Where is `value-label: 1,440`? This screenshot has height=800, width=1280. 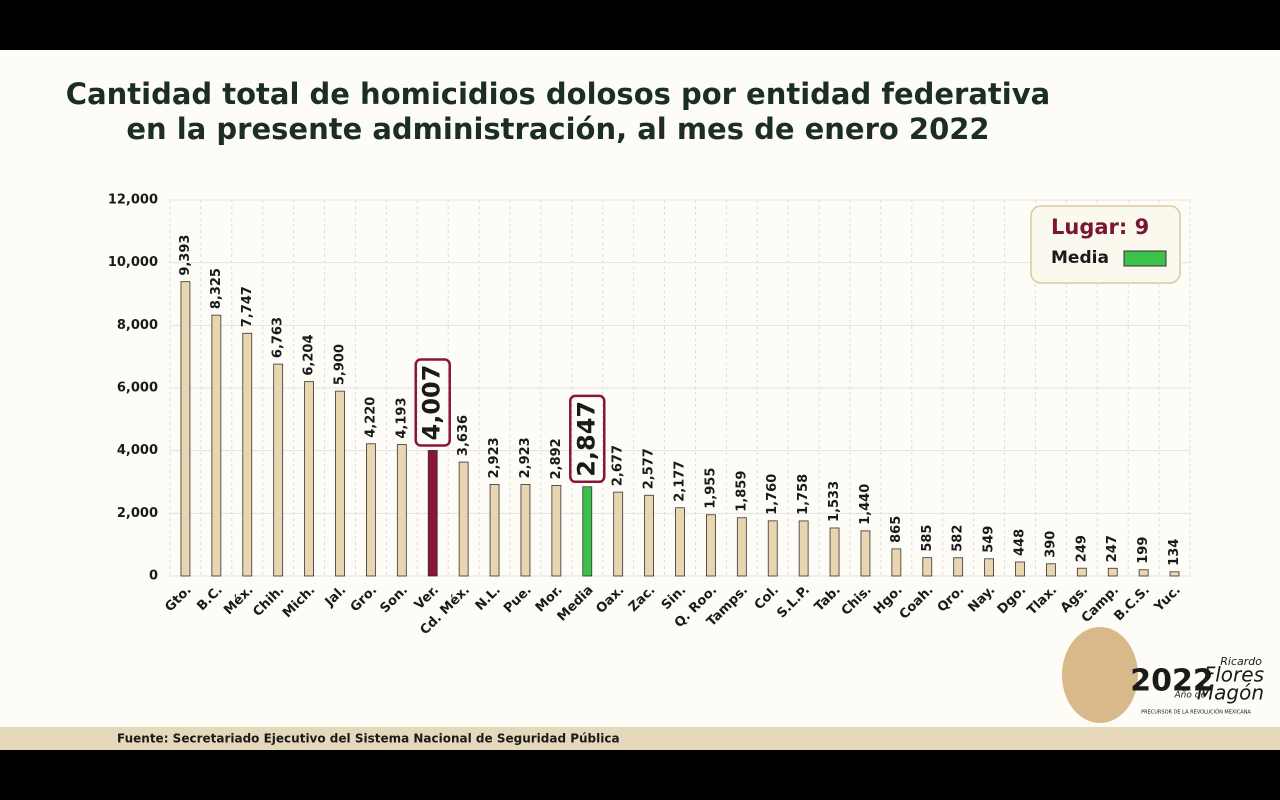 value-label: 1,440 is located at coordinates (865, 504).